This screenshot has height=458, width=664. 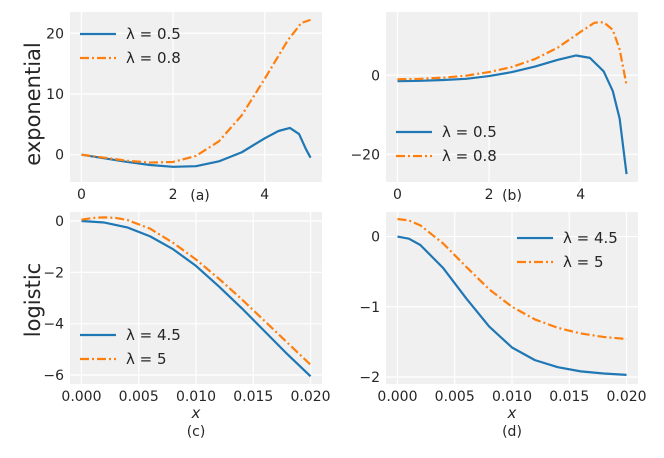 I want to click on row-label-exponential: exponential, so click(x=33, y=103).